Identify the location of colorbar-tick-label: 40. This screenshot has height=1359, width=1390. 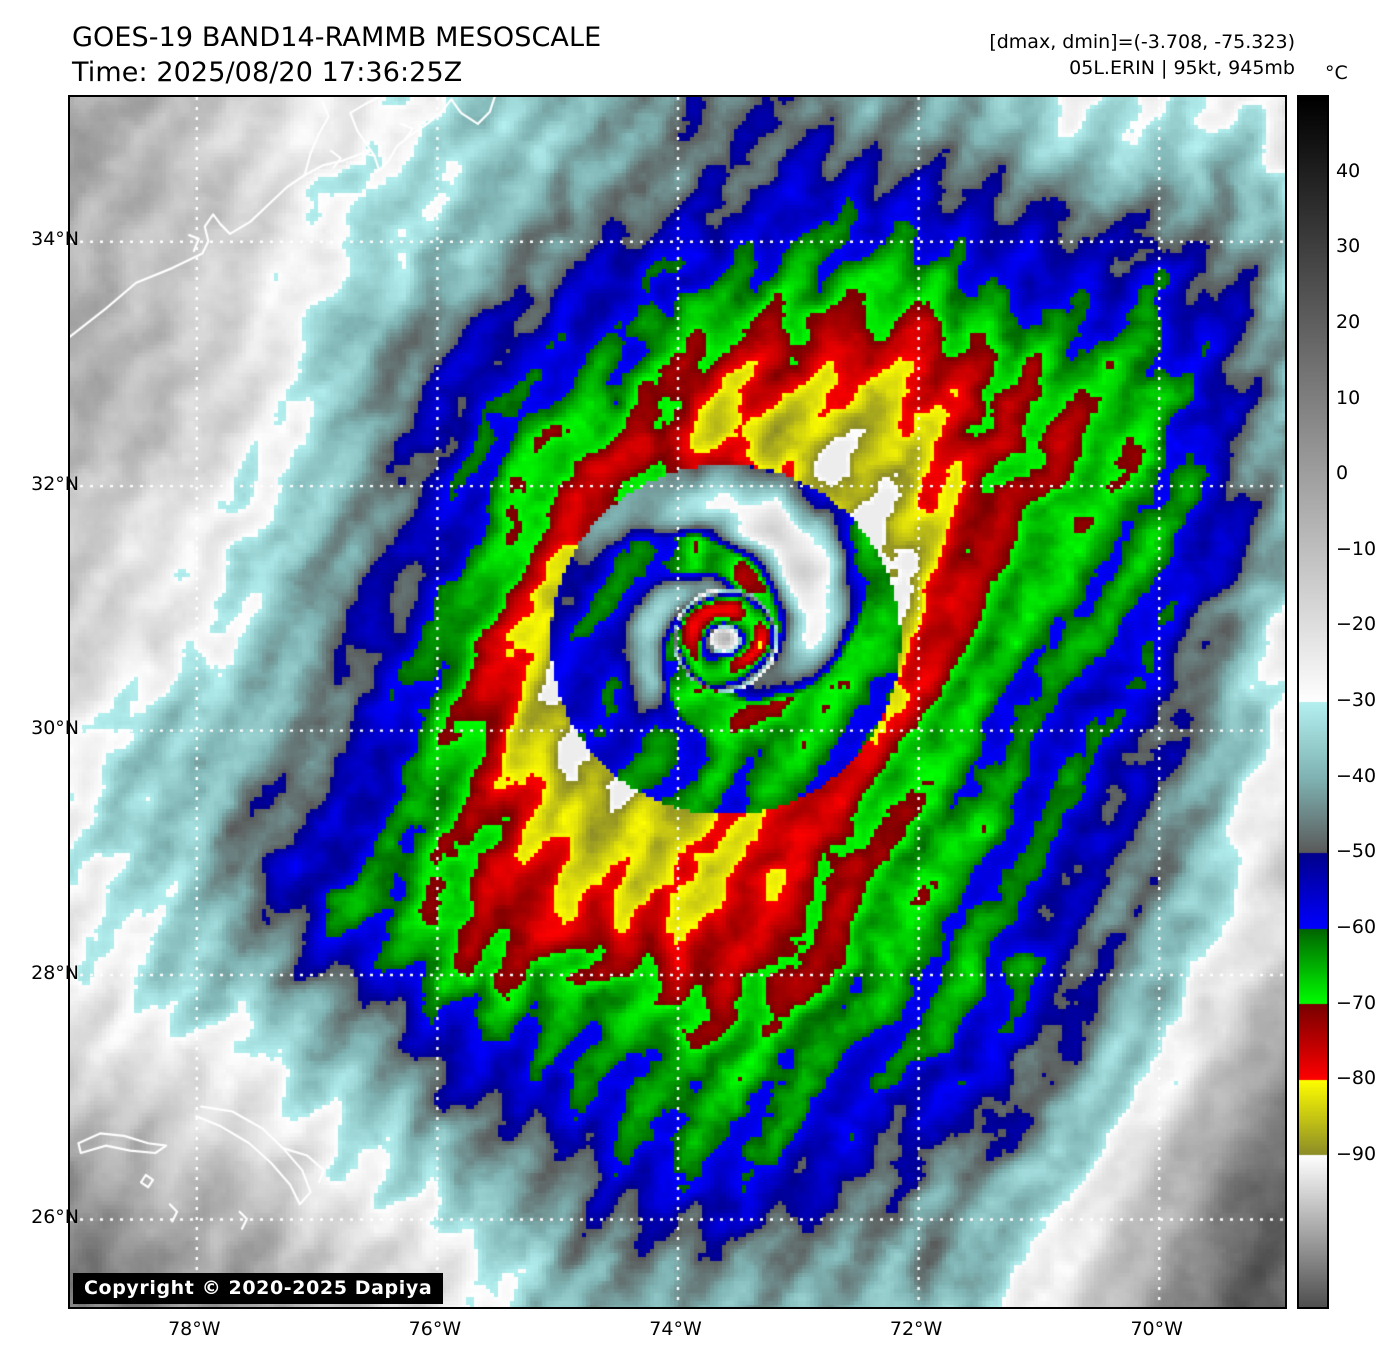
(1348, 170).